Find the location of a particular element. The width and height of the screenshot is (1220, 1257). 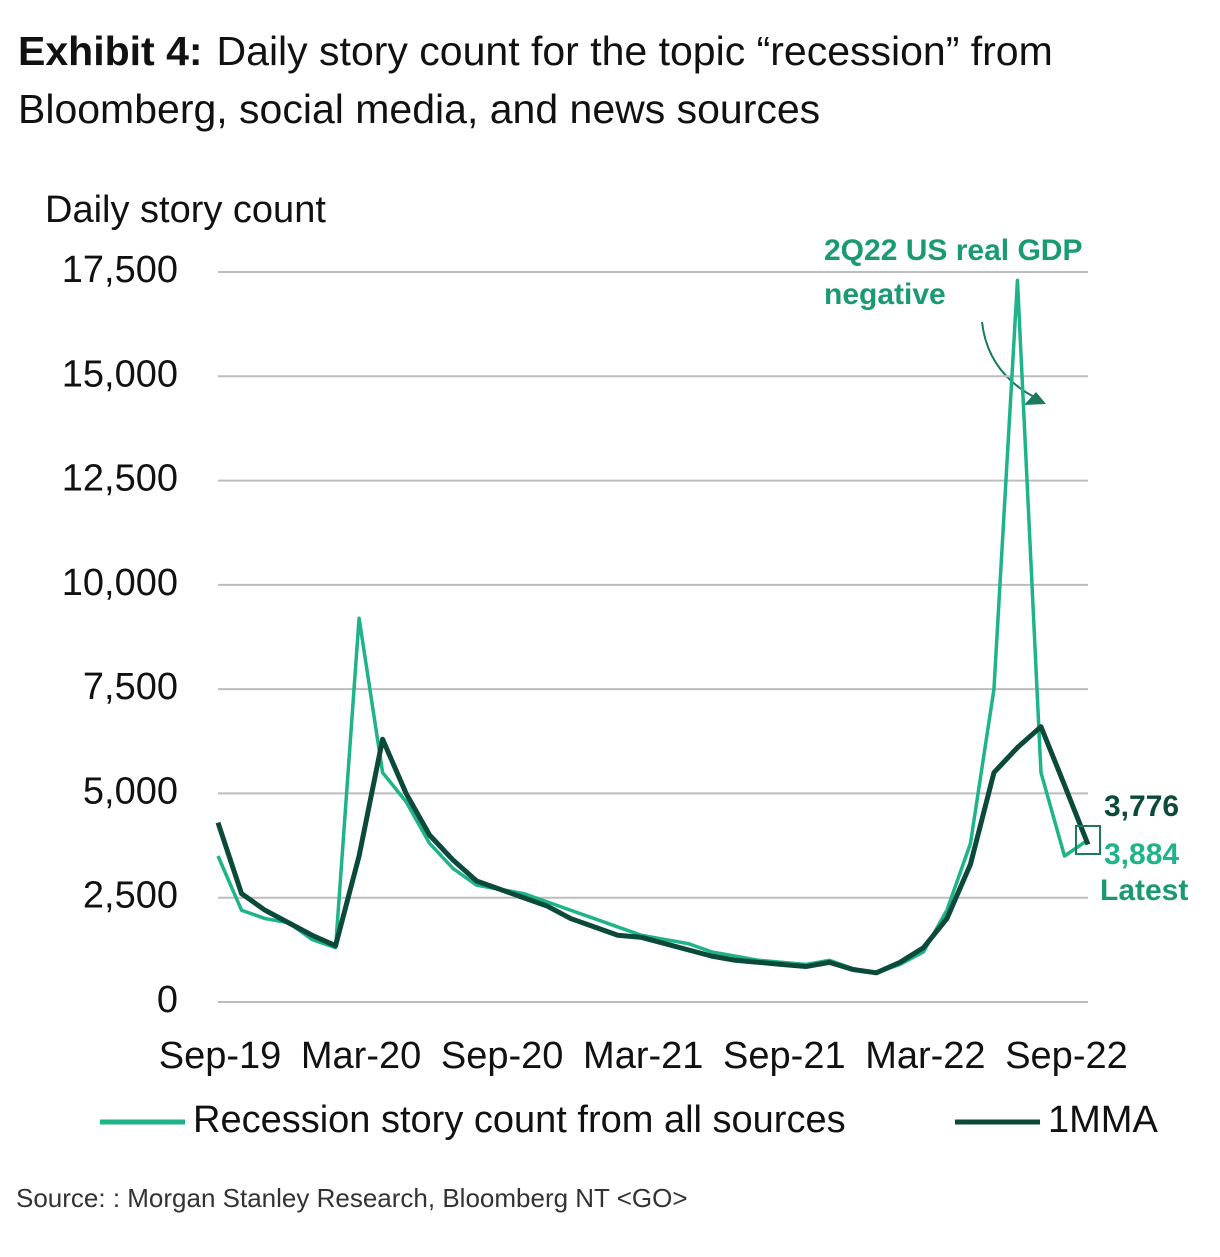

x-tick-label: Sep-20 is located at coordinates (502, 1056).